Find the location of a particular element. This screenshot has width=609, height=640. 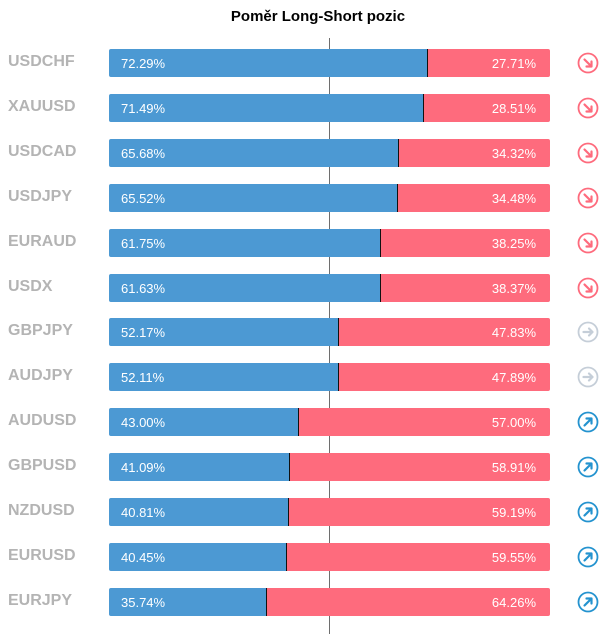

ratio-row: USDJPY 65.52% 34.48% is located at coordinates (304, 198).